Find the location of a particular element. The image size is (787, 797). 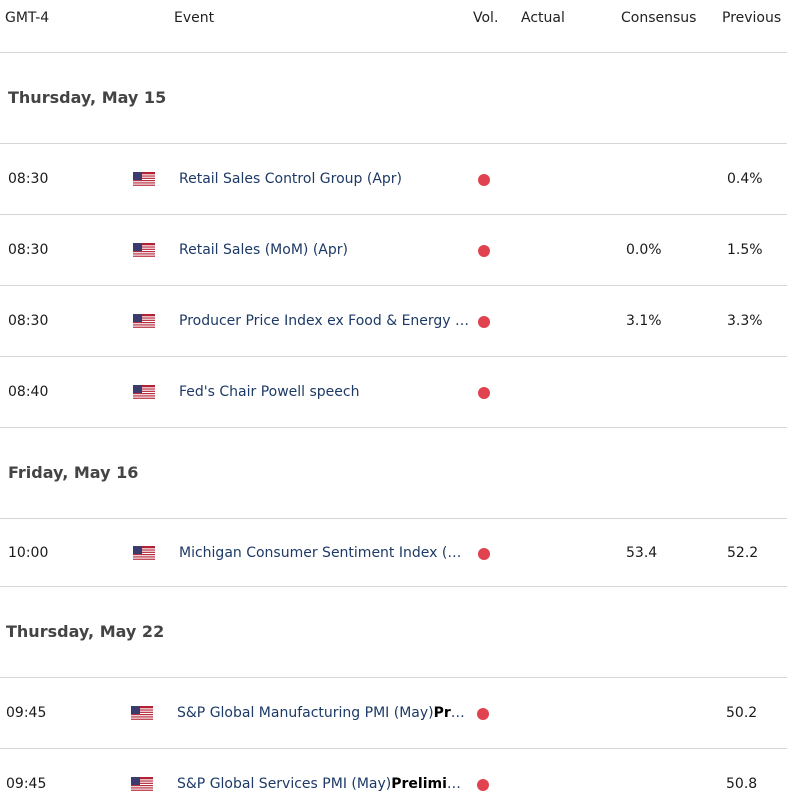

consensus-value: 0.0% is located at coordinates (644, 250).